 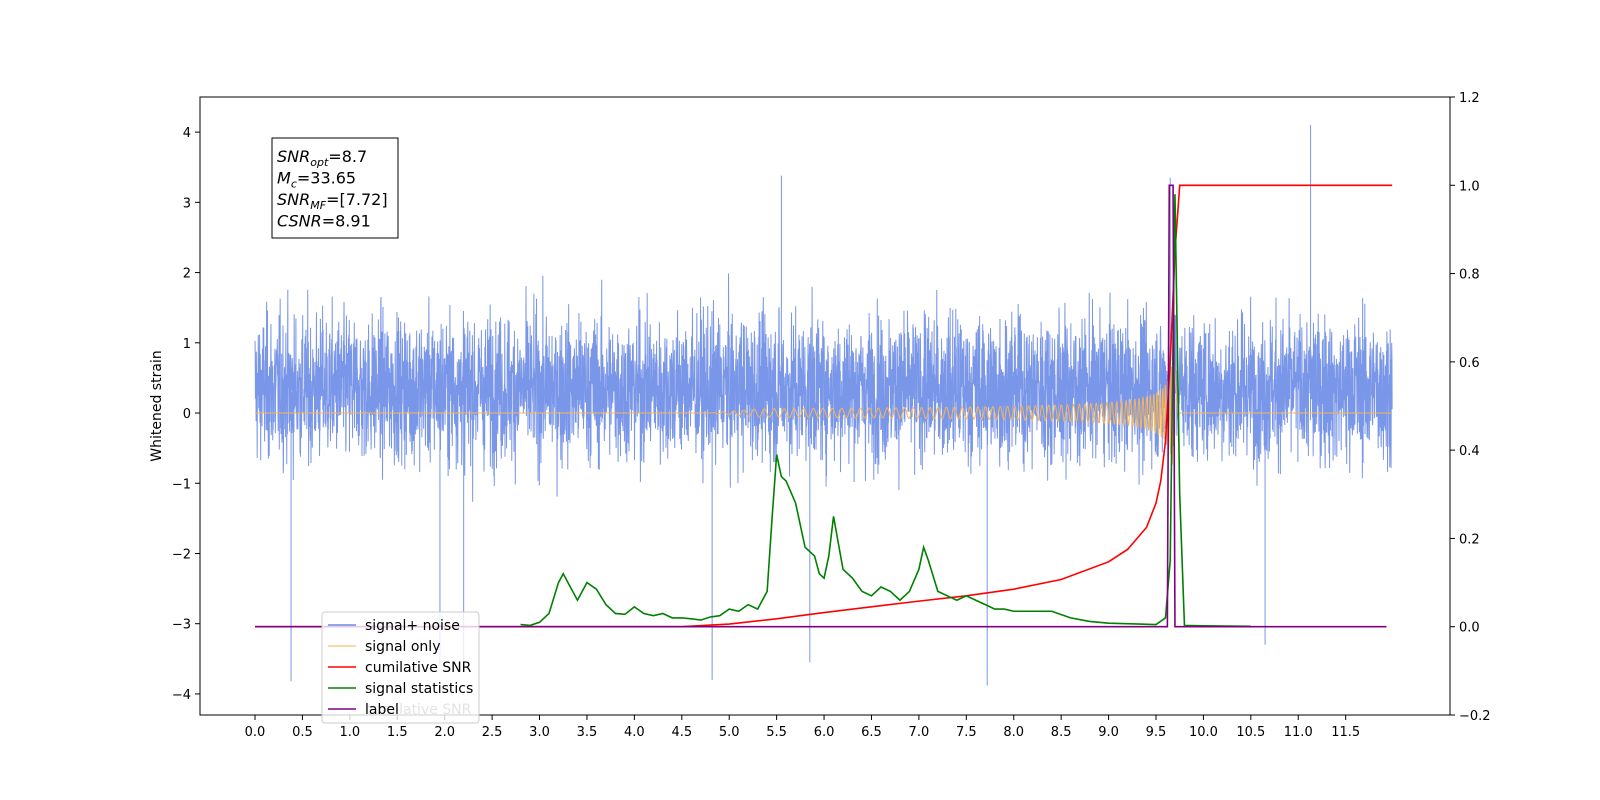 What do you see at coordinates (187, 203) in the screenshot?
I see `y-left-tick-label: 3` at bounding box center [187, 203].